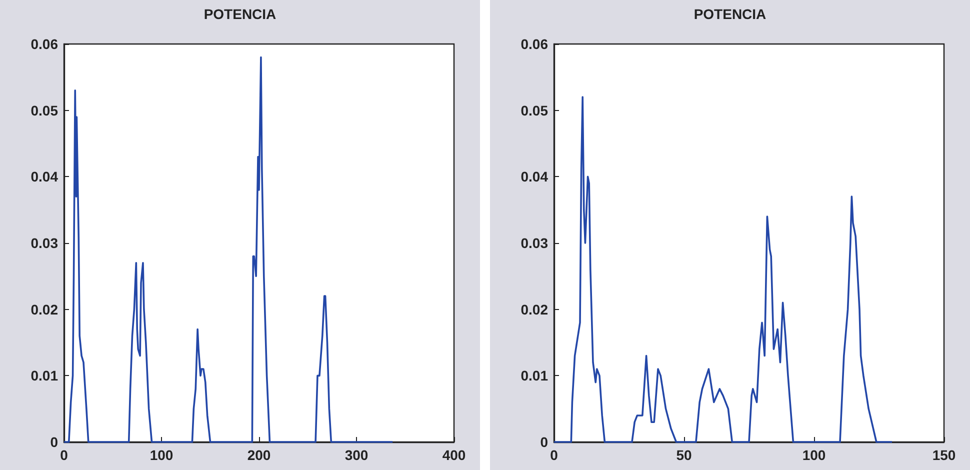 This screenshot has height=470, width=970. What do you see at coordinates (356, 455) in the screenshot?
I see `x-tick-label: 300` at bounding box center [356, 455].